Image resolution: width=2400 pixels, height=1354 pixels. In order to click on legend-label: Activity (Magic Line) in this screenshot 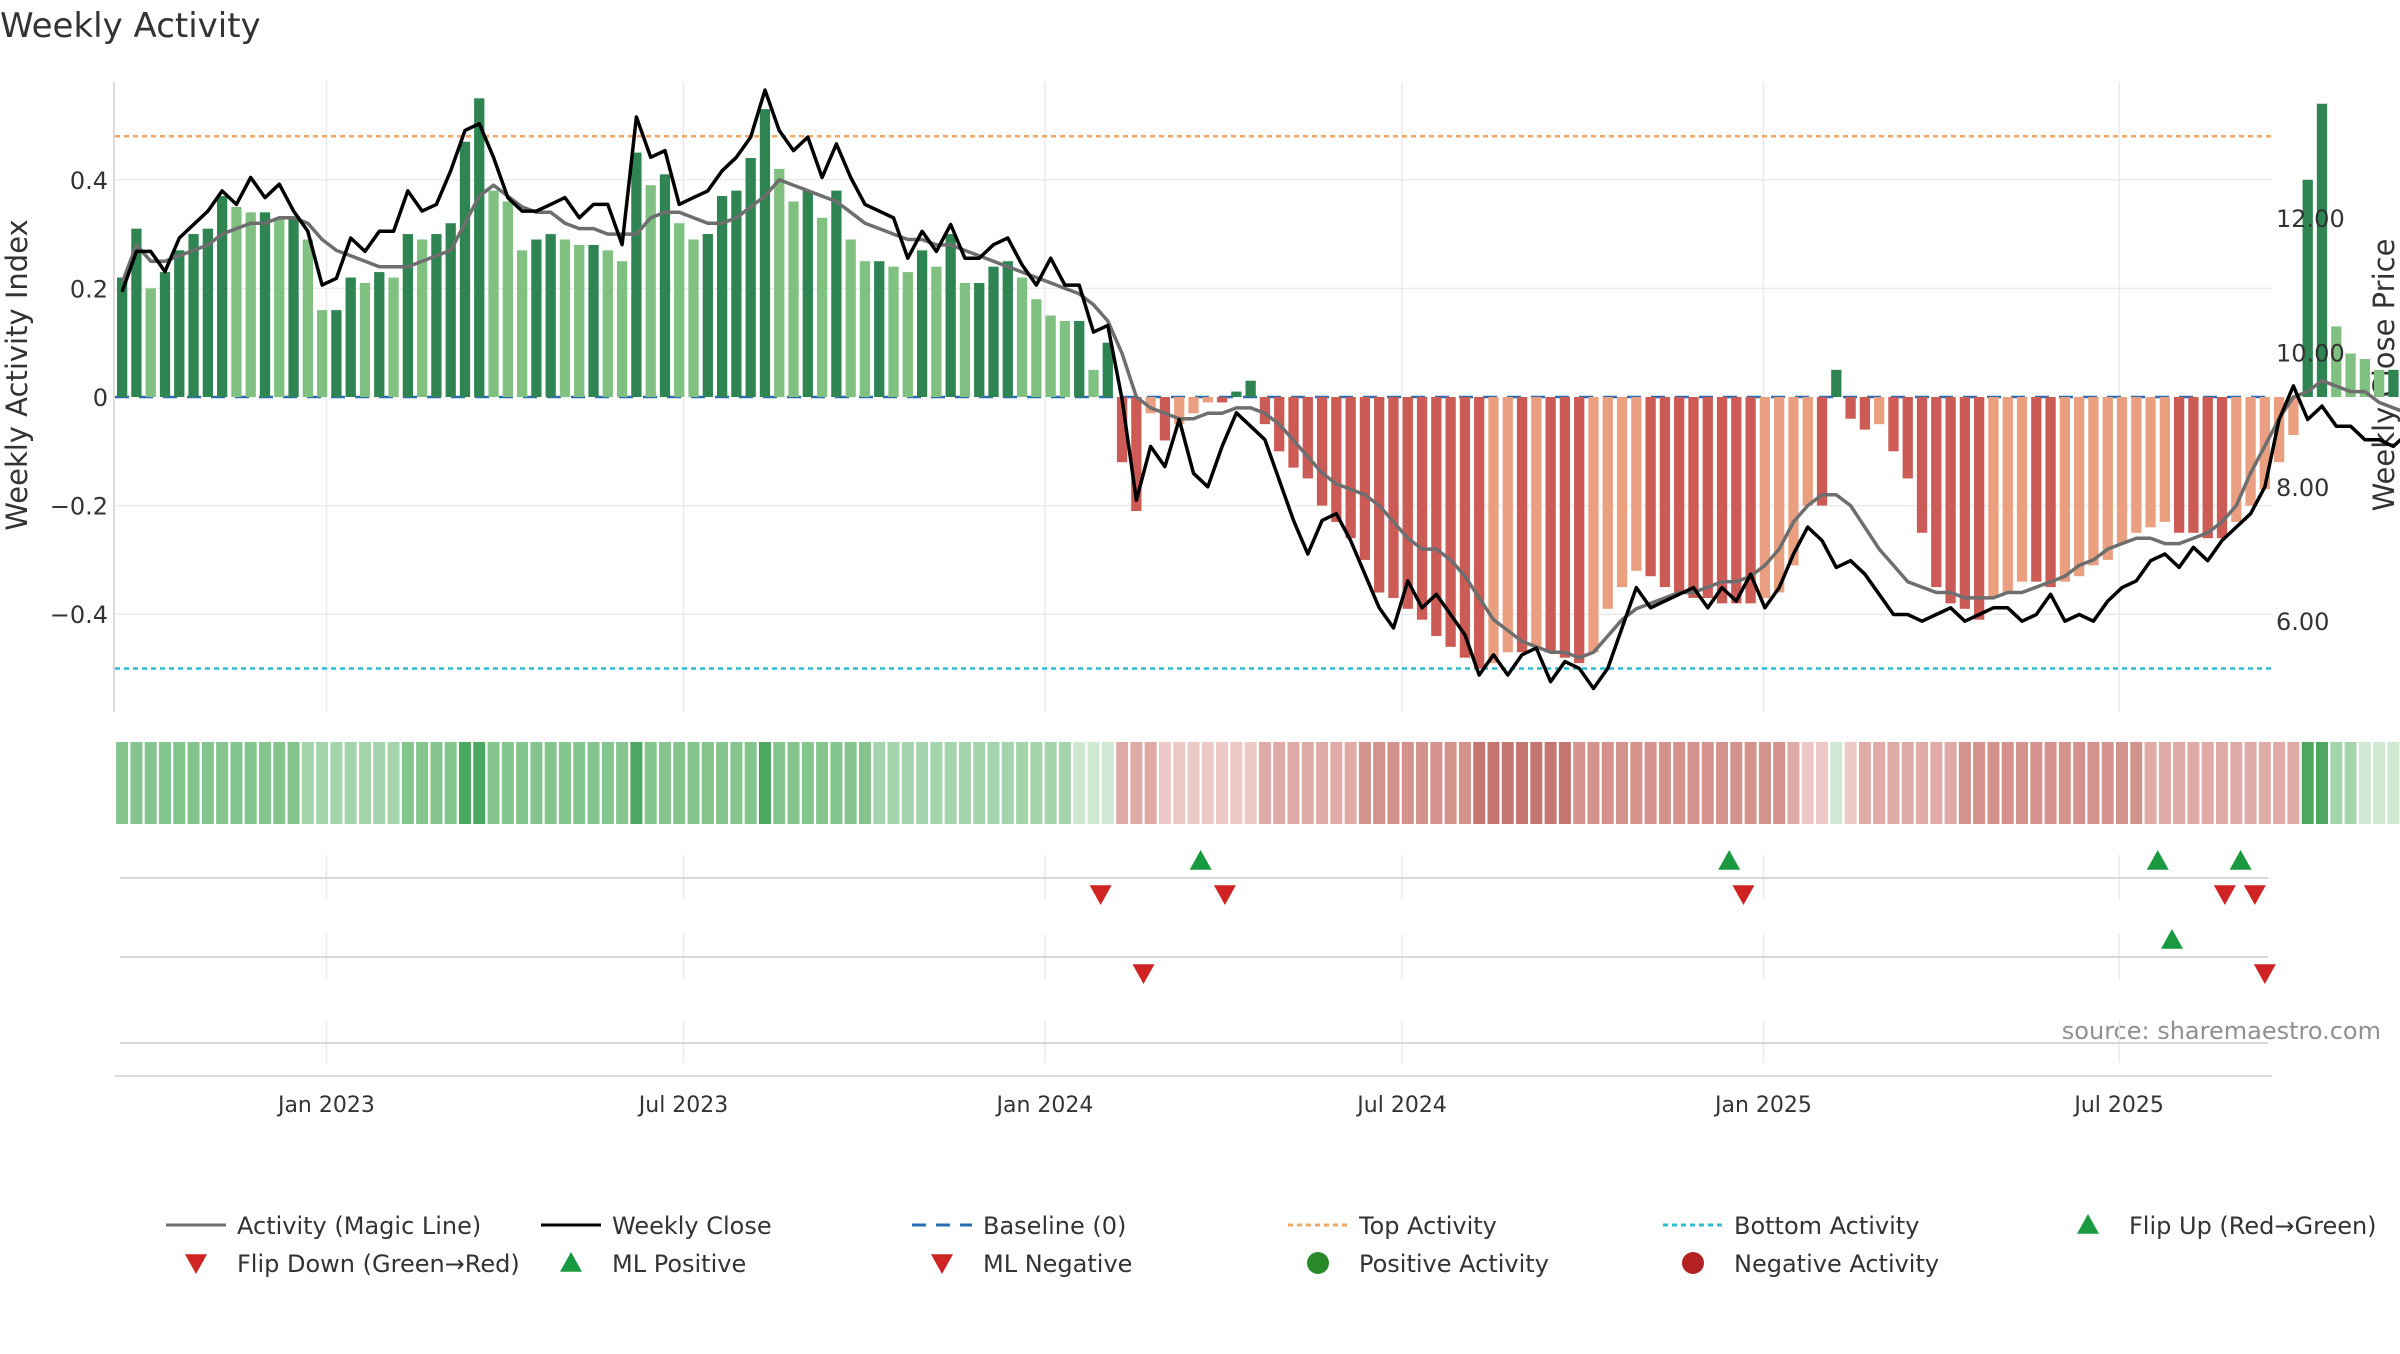, I will do `click(359, 1226)`.